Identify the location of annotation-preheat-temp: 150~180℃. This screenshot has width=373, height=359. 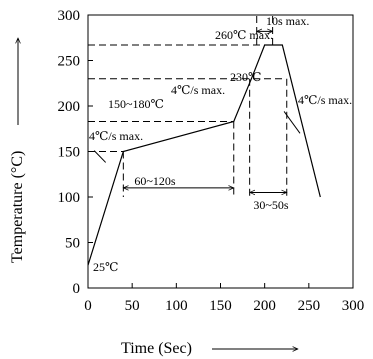
(136, 104).